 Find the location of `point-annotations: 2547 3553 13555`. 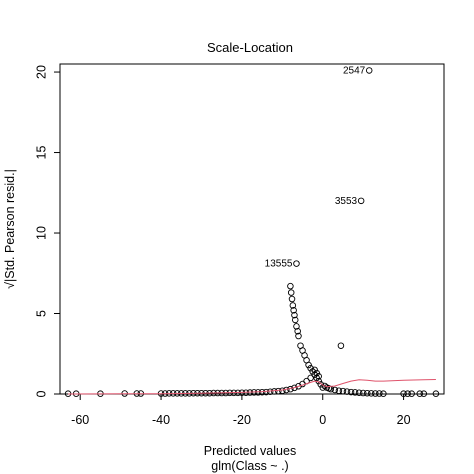

point-annotations: 2547 3553 13555 is located at coordinates (315, 167).